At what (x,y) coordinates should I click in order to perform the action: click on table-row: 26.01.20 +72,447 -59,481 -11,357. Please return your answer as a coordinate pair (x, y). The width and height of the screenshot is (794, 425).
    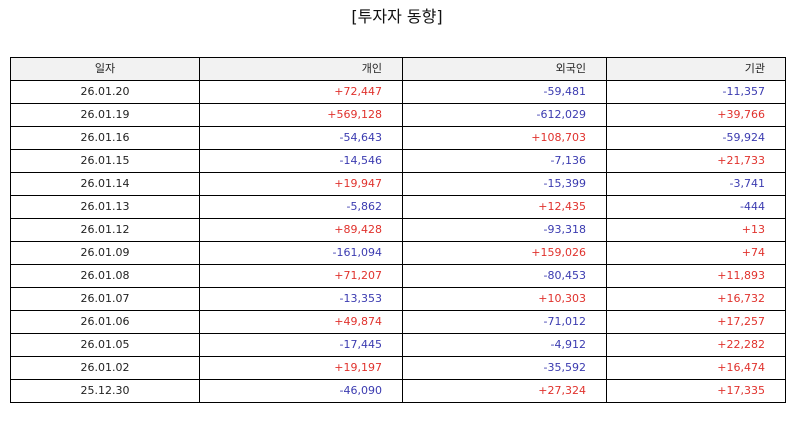
    Looking at the image, I should click on (398, 92).